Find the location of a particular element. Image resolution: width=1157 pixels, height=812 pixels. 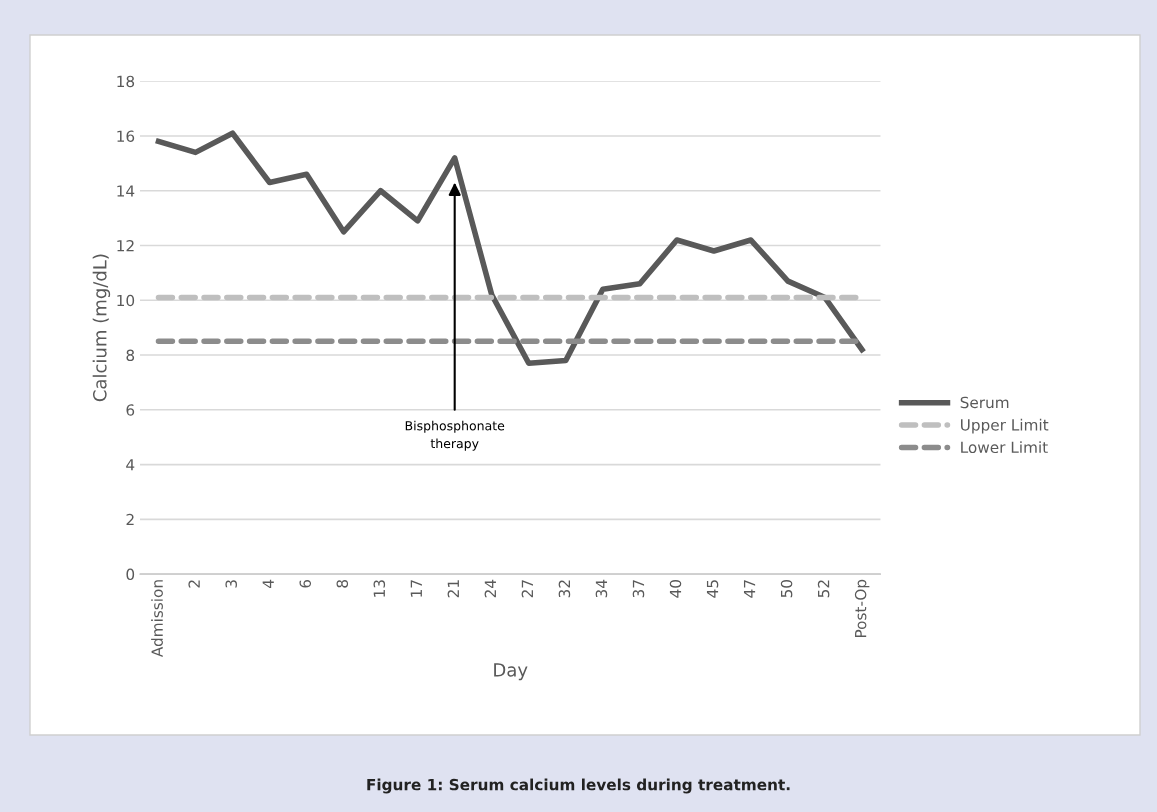

x-tick-label: Post-Op is located at coordinates (862, 608).